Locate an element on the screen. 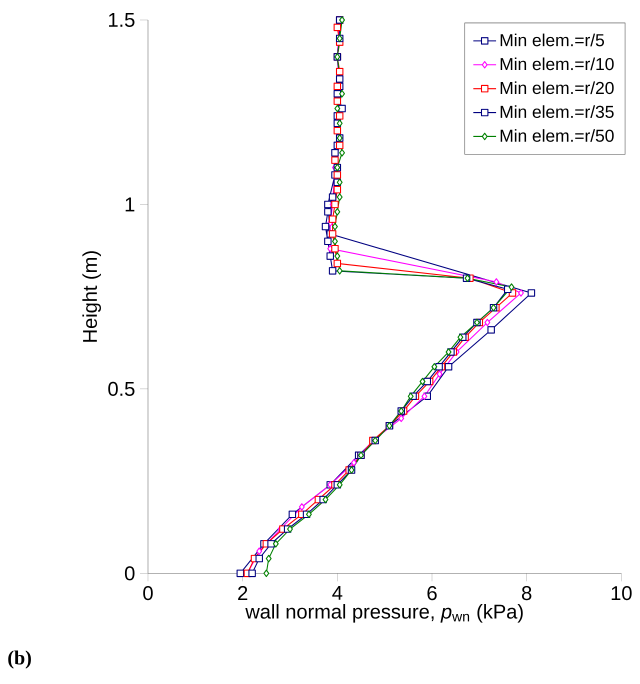 This screenshot has height=684, width=640. legend-label: Min elem.=r/35 is located at coordinates (557, 111).